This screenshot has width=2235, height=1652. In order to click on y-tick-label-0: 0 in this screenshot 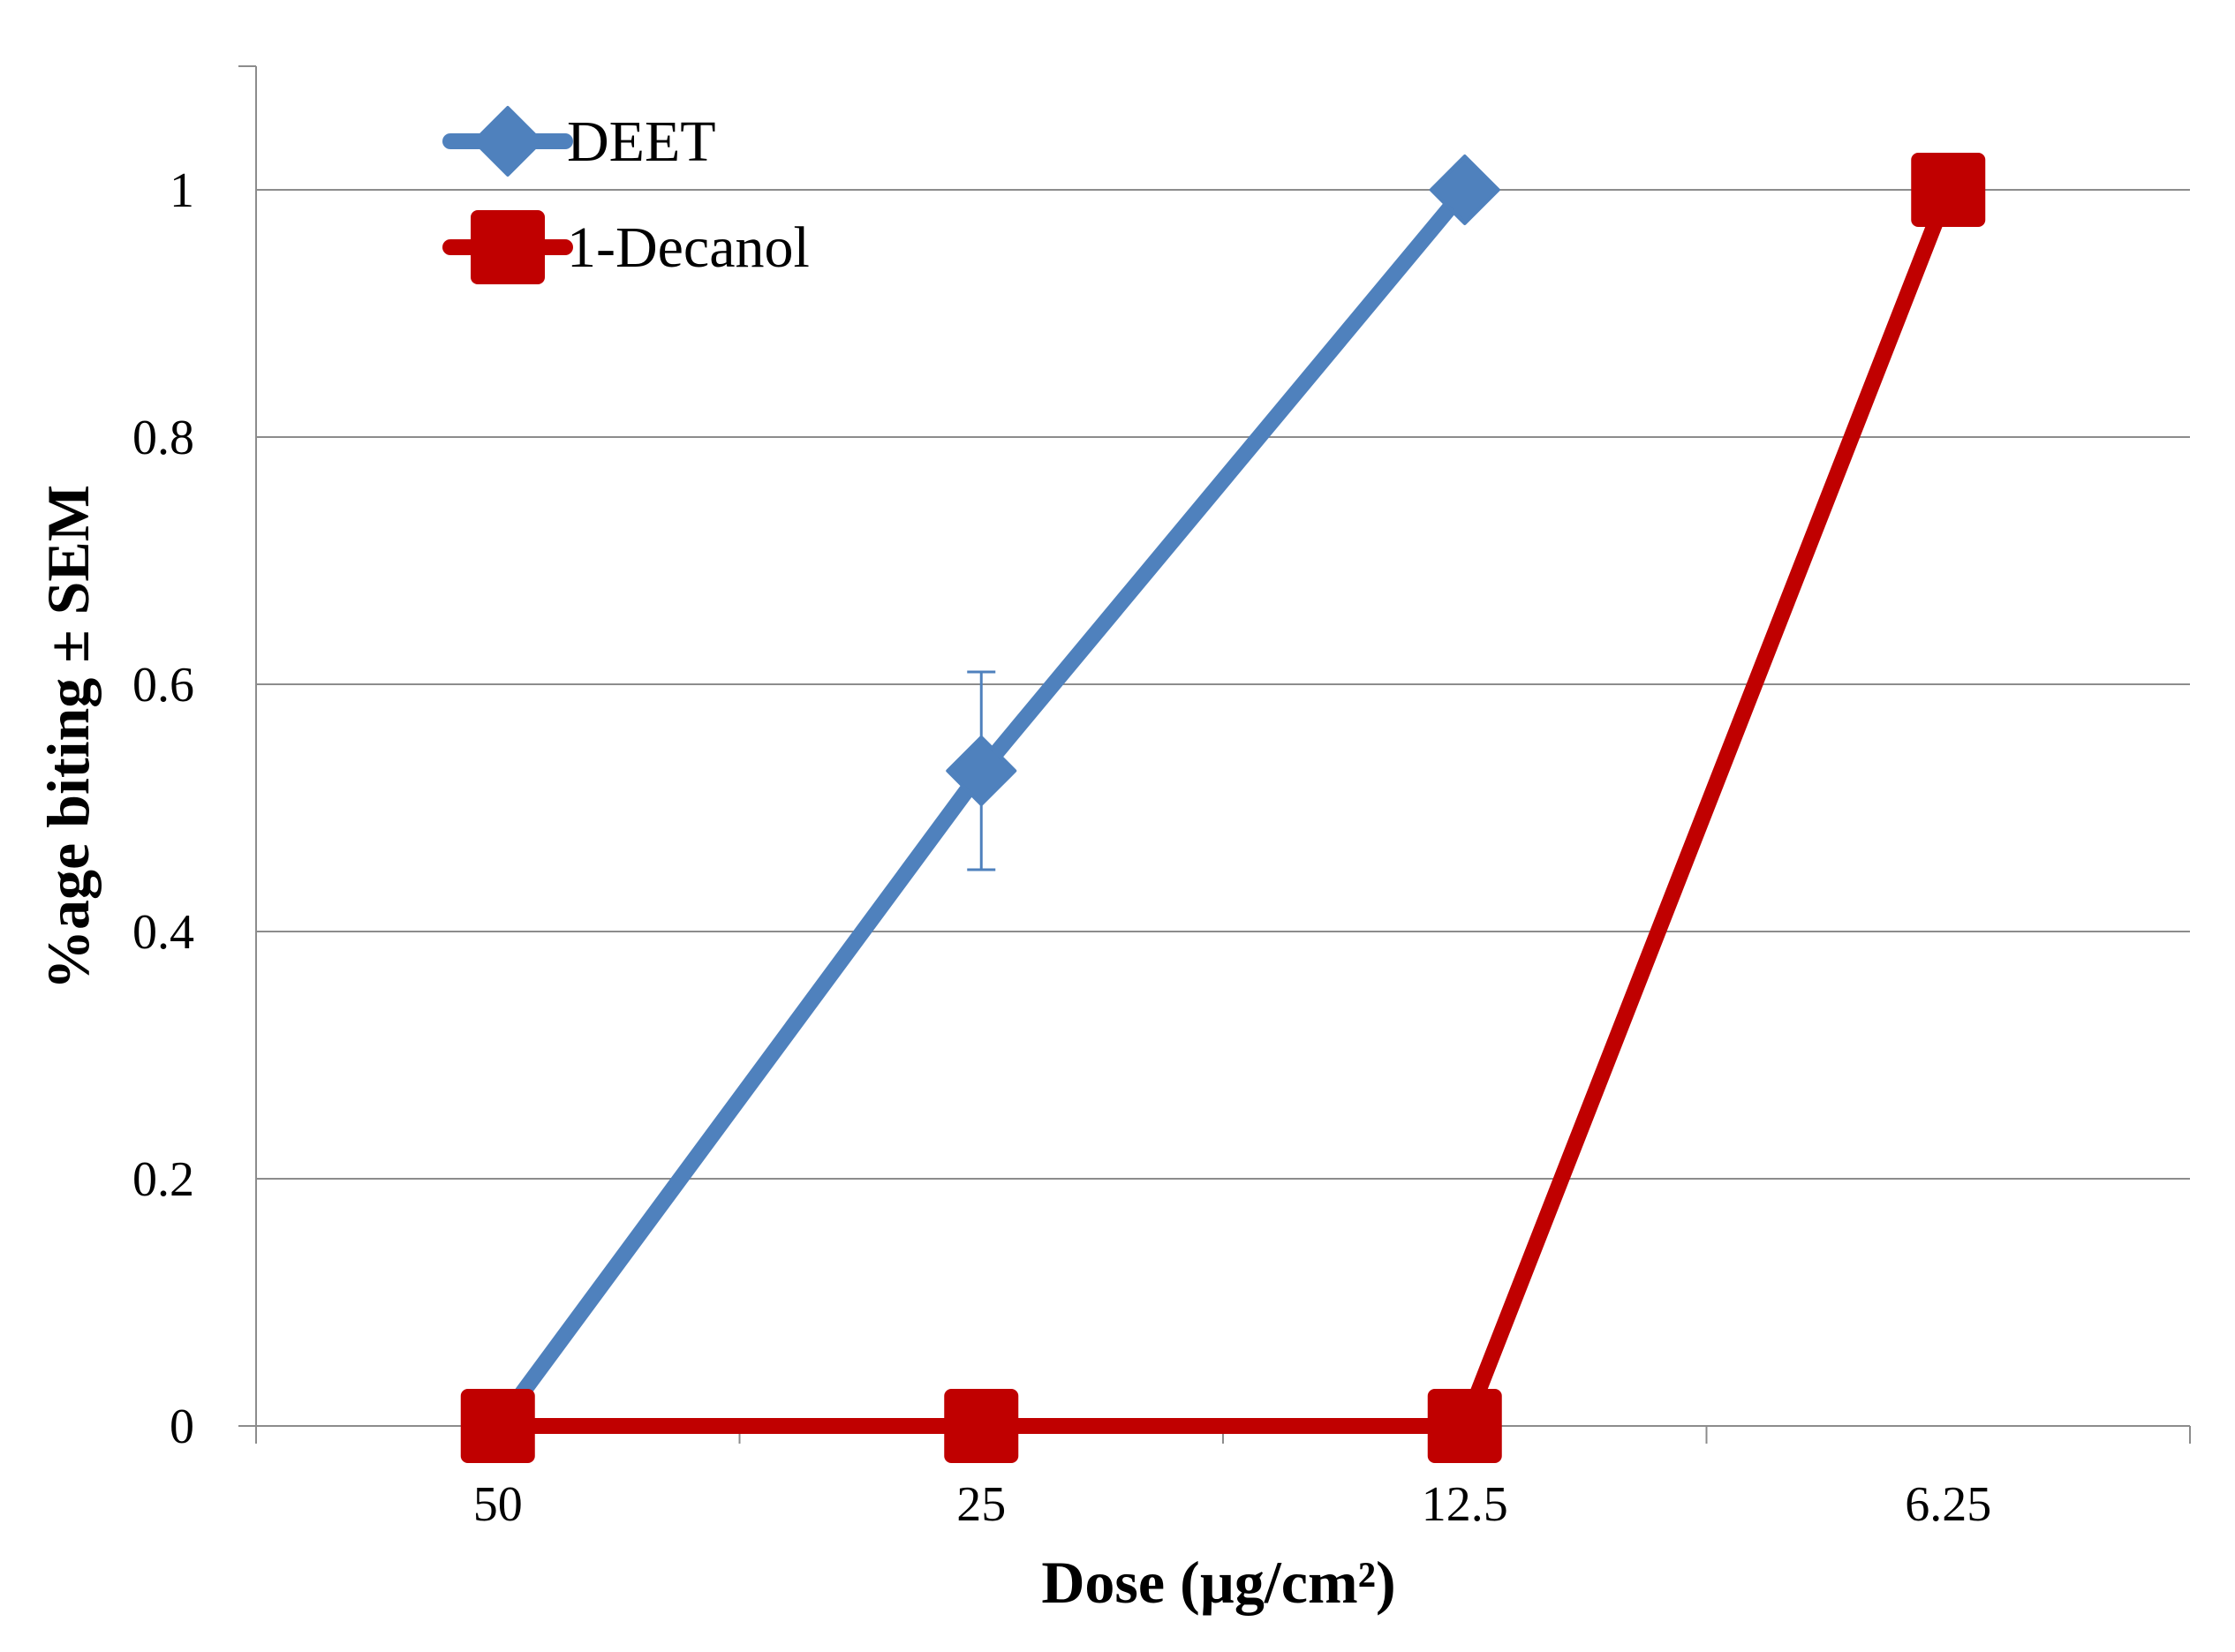, I will do `click(182, 1426)`.